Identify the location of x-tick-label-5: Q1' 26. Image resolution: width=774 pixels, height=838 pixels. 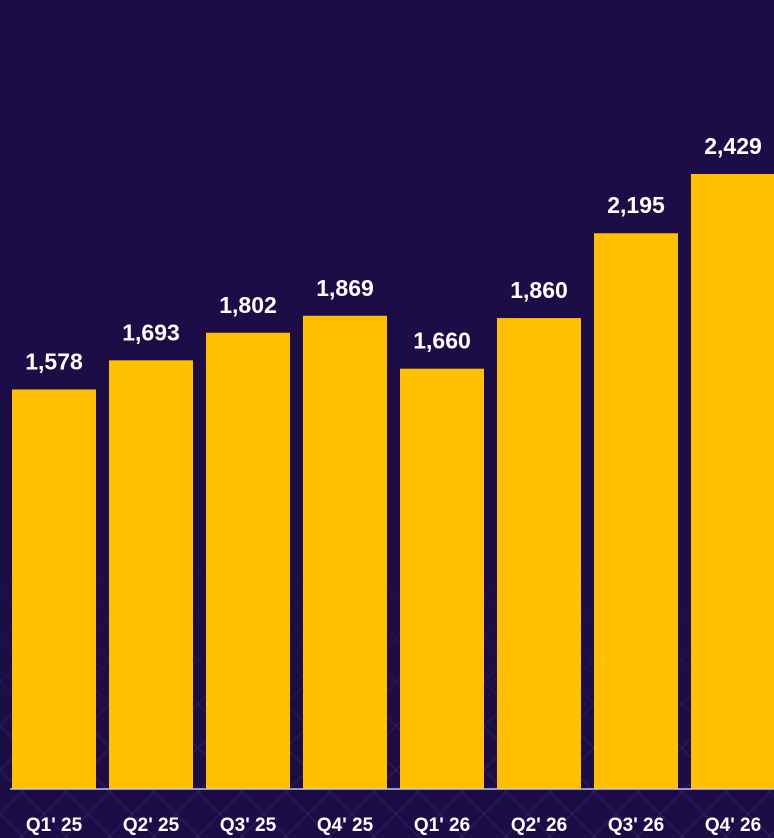
(442, 825).